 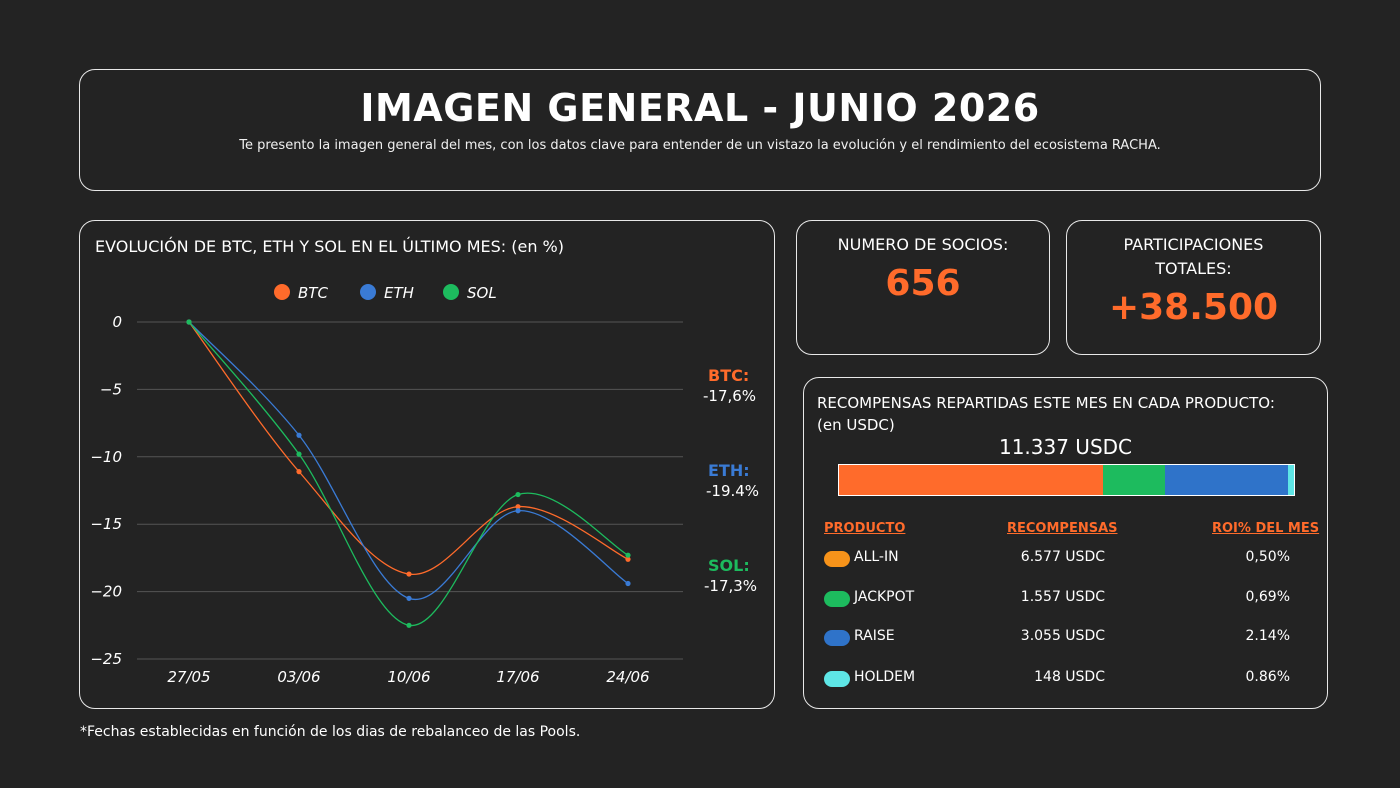 What do you see at coordinates (730, 396) in the screenshot?
I see `btc-label-value: -17,6%` at bounding box center [730, 396].